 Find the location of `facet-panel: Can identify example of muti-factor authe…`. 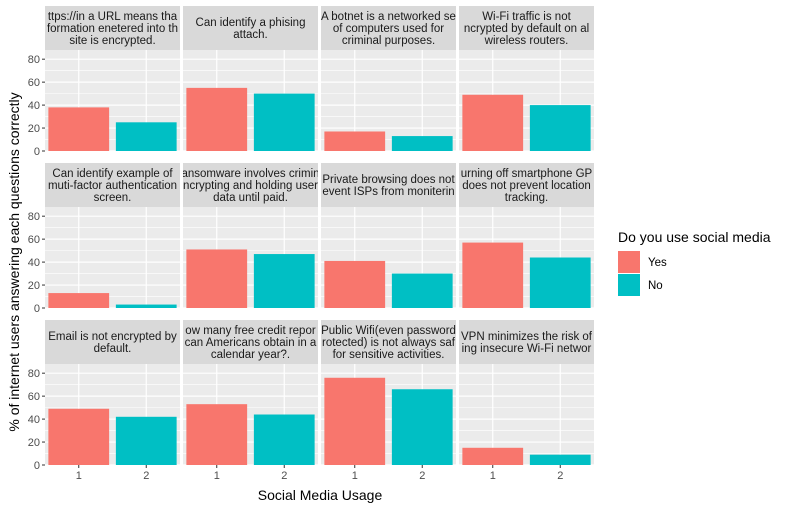

facet-panel: Can identify example of muti-factor authe… is located at coordinates (112, 236).